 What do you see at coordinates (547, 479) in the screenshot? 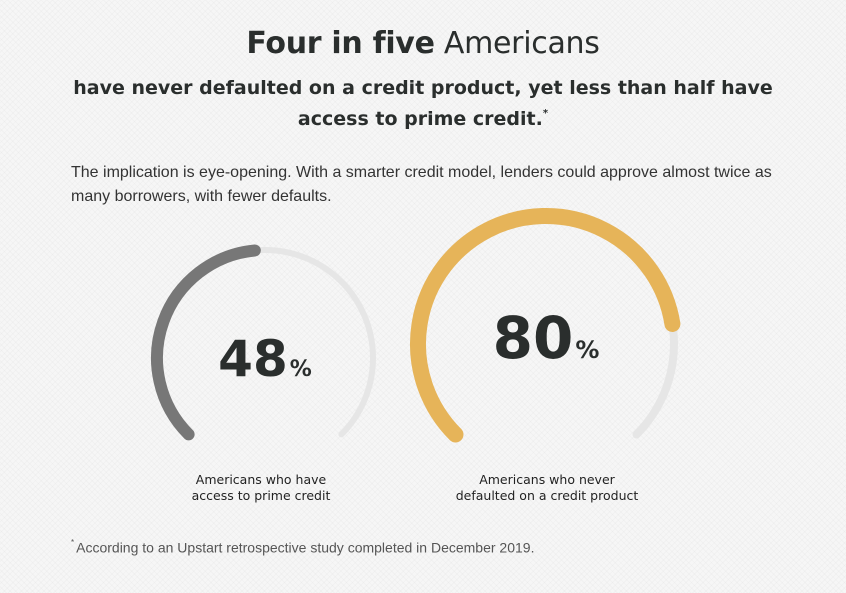
I see `gauge-2-caption-line-1: Americans who never` at bounding box center [547, 479].